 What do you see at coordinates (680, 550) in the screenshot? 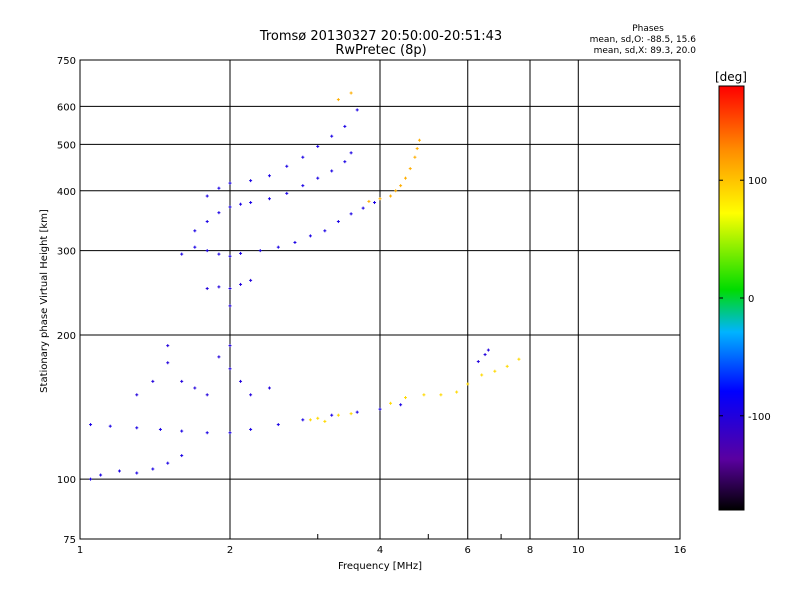
I see `x-tick-label: 16` at bounding box center [680, 550].